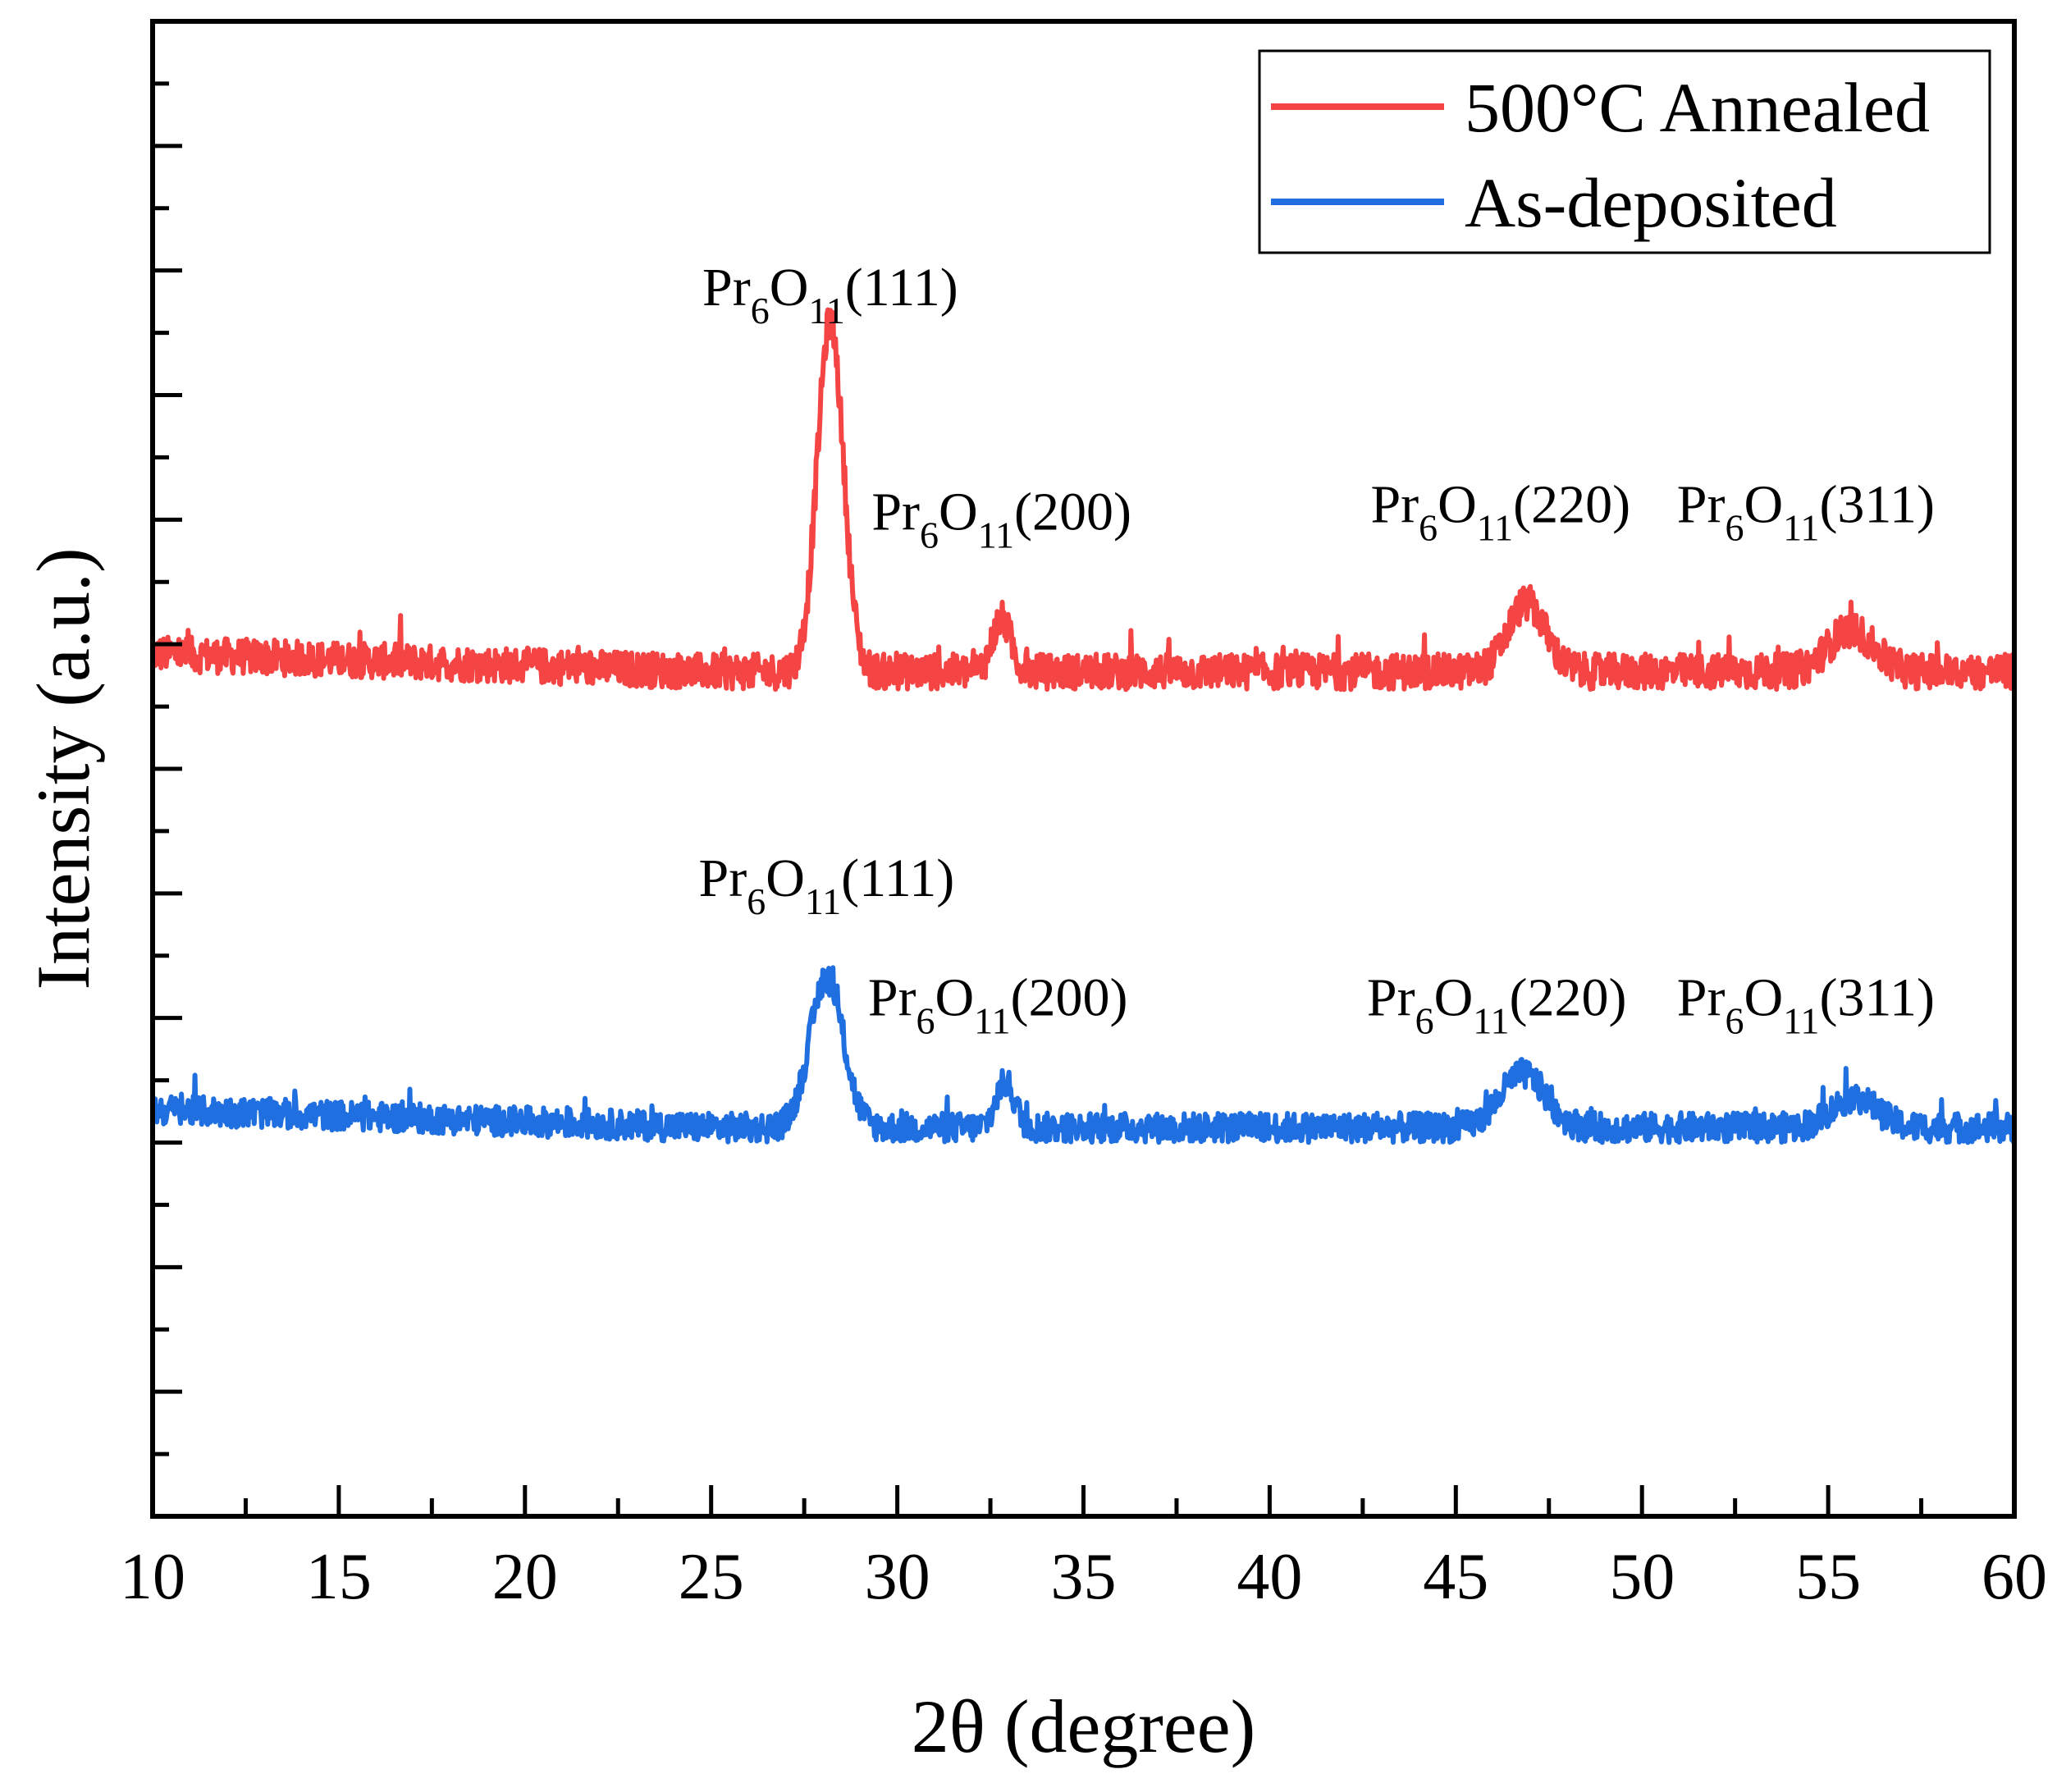  Describe the element at coordinates (167, 768) in the screenshot. I see `y-axis-ticks` at that location.